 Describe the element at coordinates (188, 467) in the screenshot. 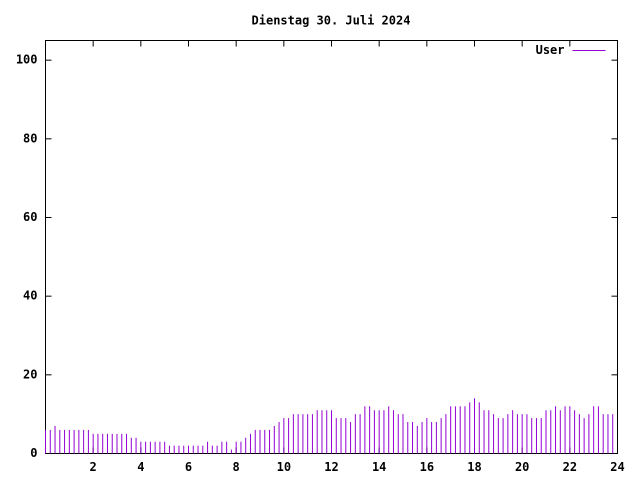

I see `x-tick-label: 6` at that location.